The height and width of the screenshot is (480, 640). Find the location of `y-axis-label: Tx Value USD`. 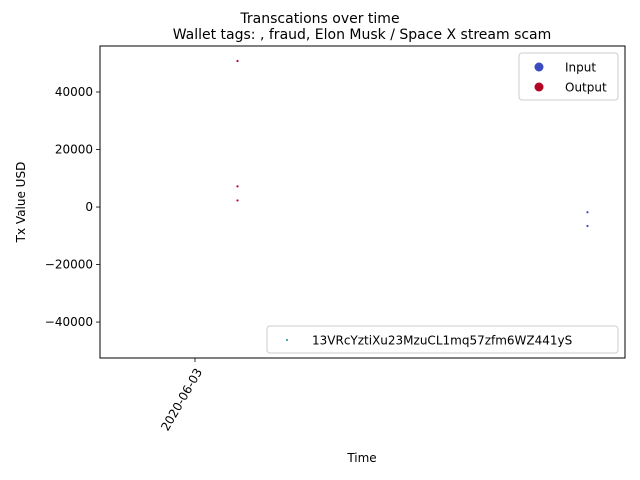

y-axis-label: Tx Value USD is located at coordinates (21, 203).